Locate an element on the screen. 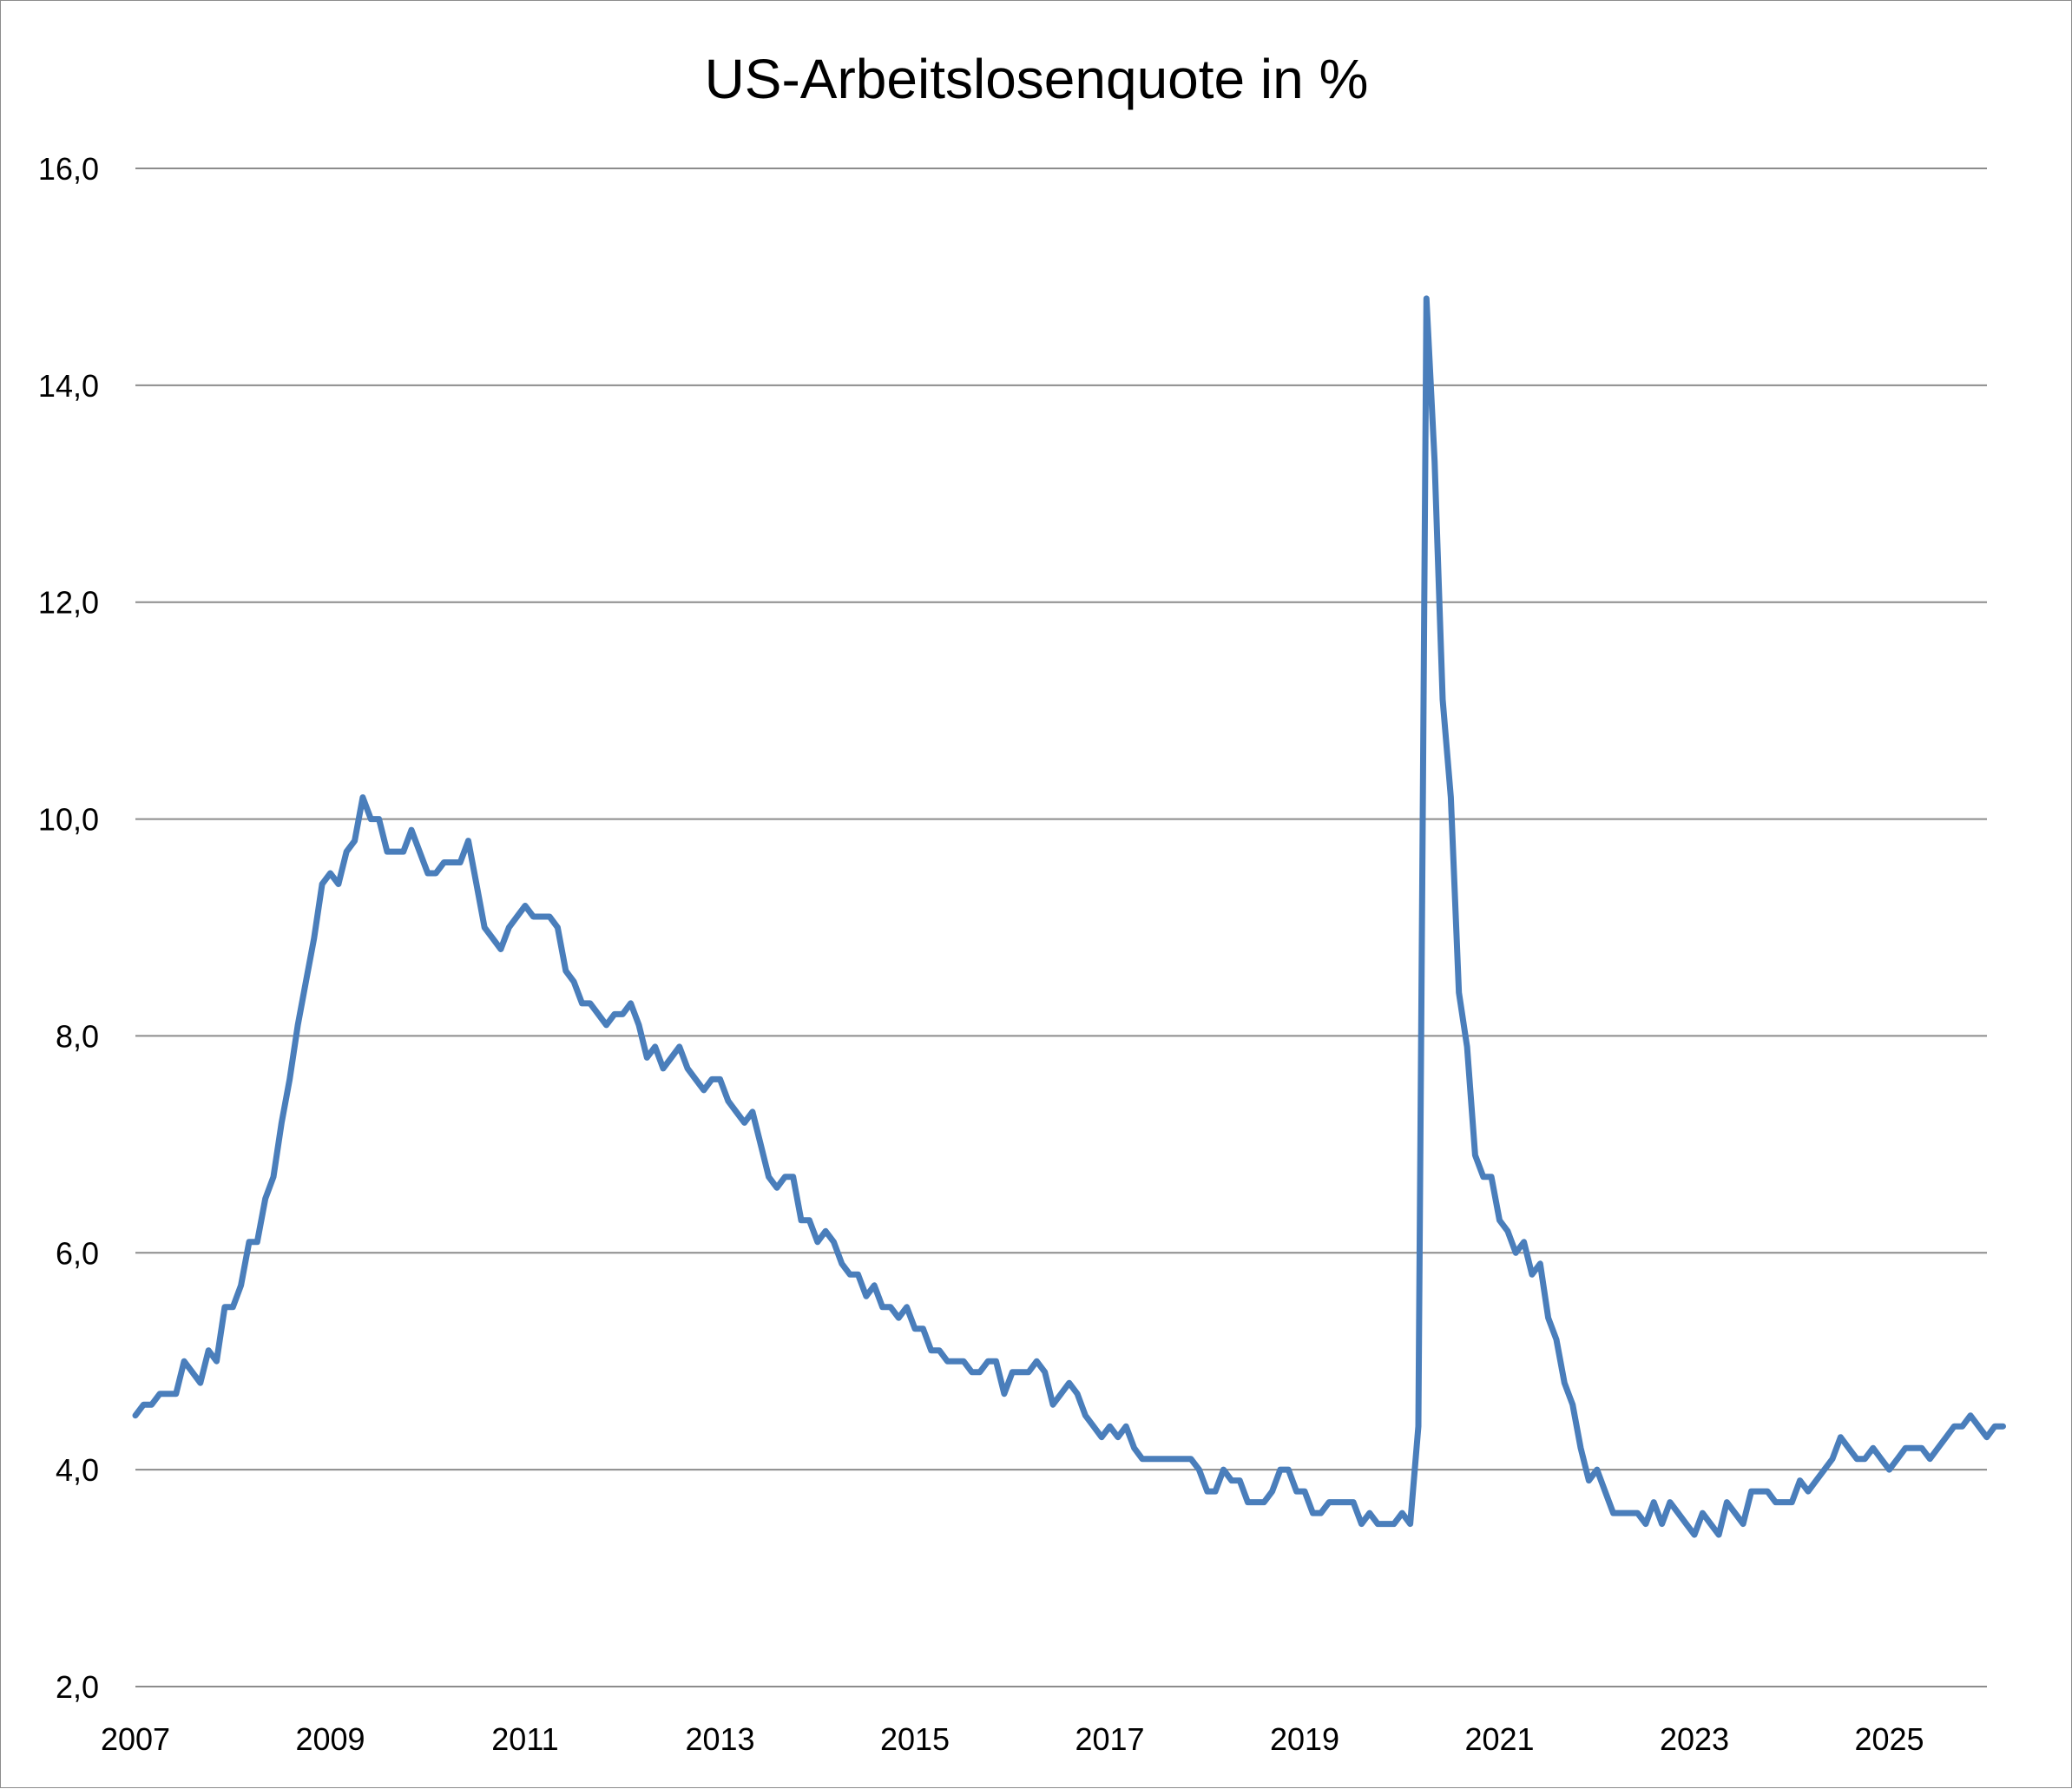 This screenshot has height=1789, width=2072. x-tick-label: 2009 is located at coordinates (330, 1739).